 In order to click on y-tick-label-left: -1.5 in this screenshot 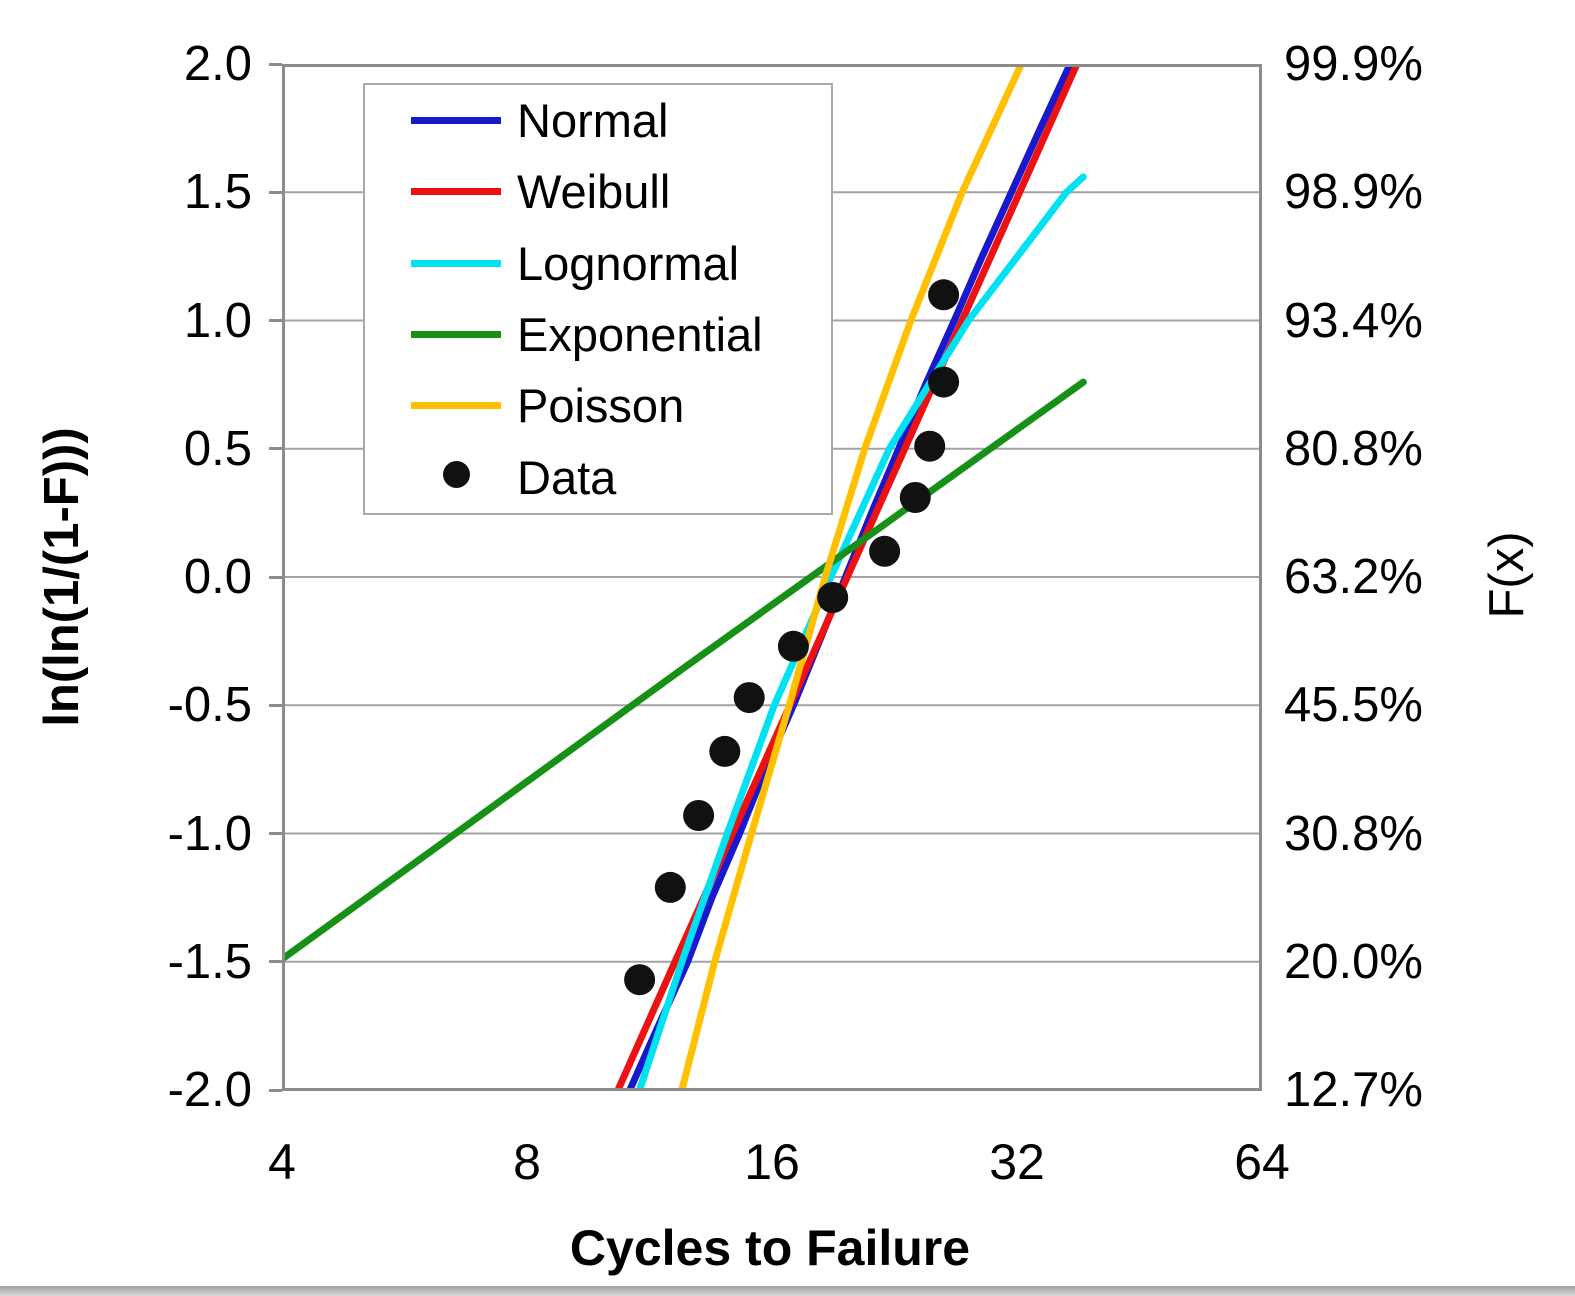, I will do `click(209, 961)`.